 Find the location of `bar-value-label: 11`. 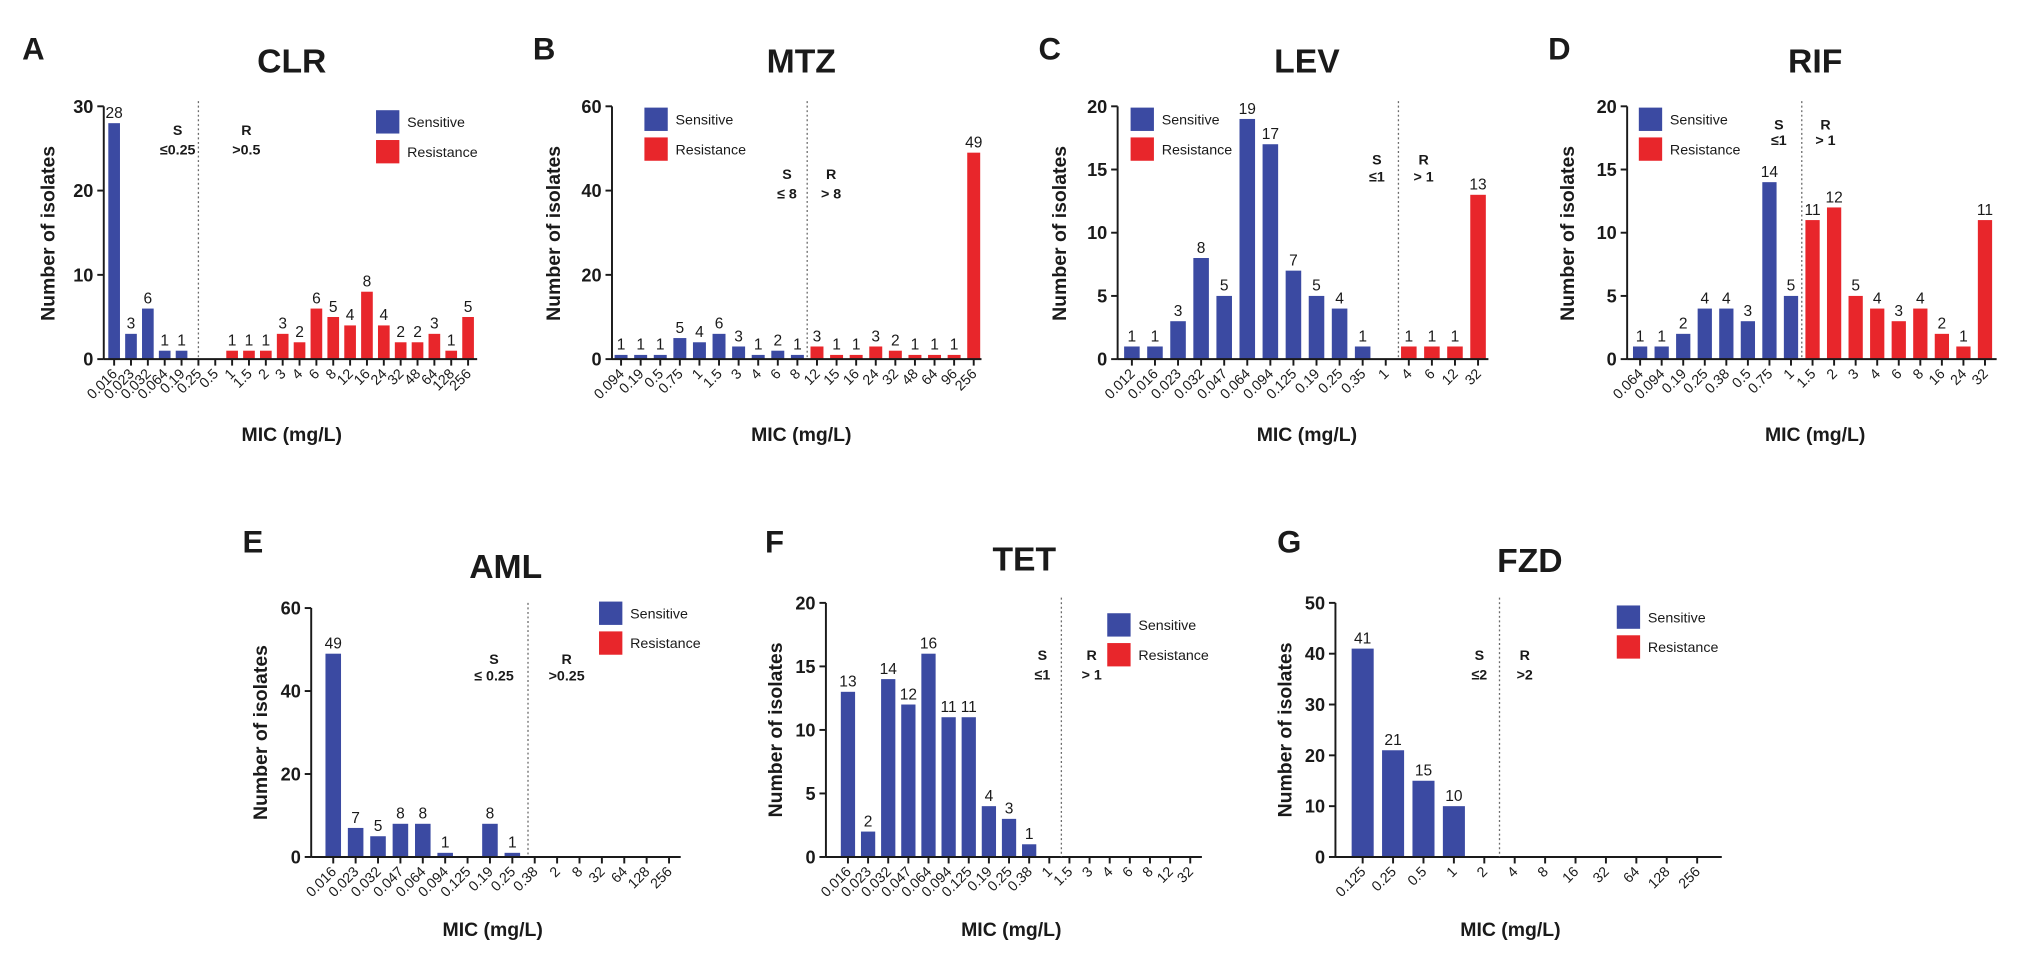

bar-value-label: 11 is located at coordinates (1812, 210).